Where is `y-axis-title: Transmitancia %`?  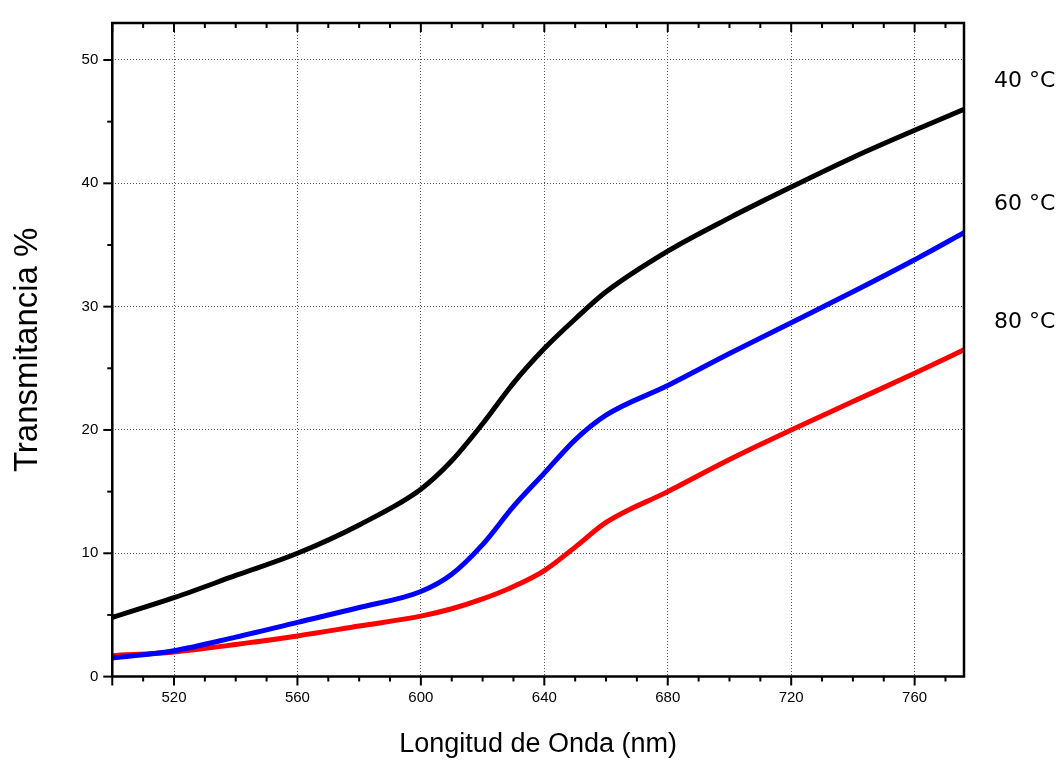 y-axis-title: Transmitancia % is located at coordinates (25, 350).